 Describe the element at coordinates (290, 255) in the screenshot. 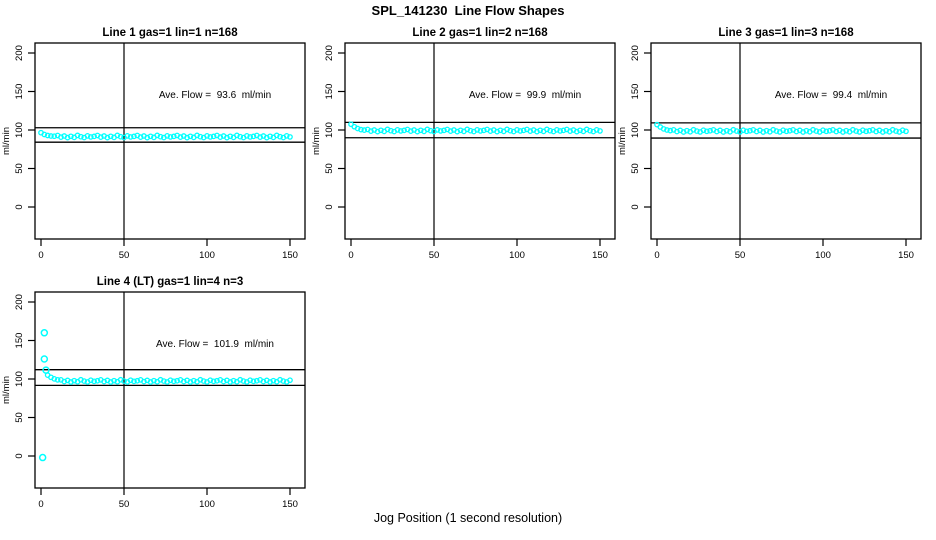

I see `x-tick-label: 150` at that location.